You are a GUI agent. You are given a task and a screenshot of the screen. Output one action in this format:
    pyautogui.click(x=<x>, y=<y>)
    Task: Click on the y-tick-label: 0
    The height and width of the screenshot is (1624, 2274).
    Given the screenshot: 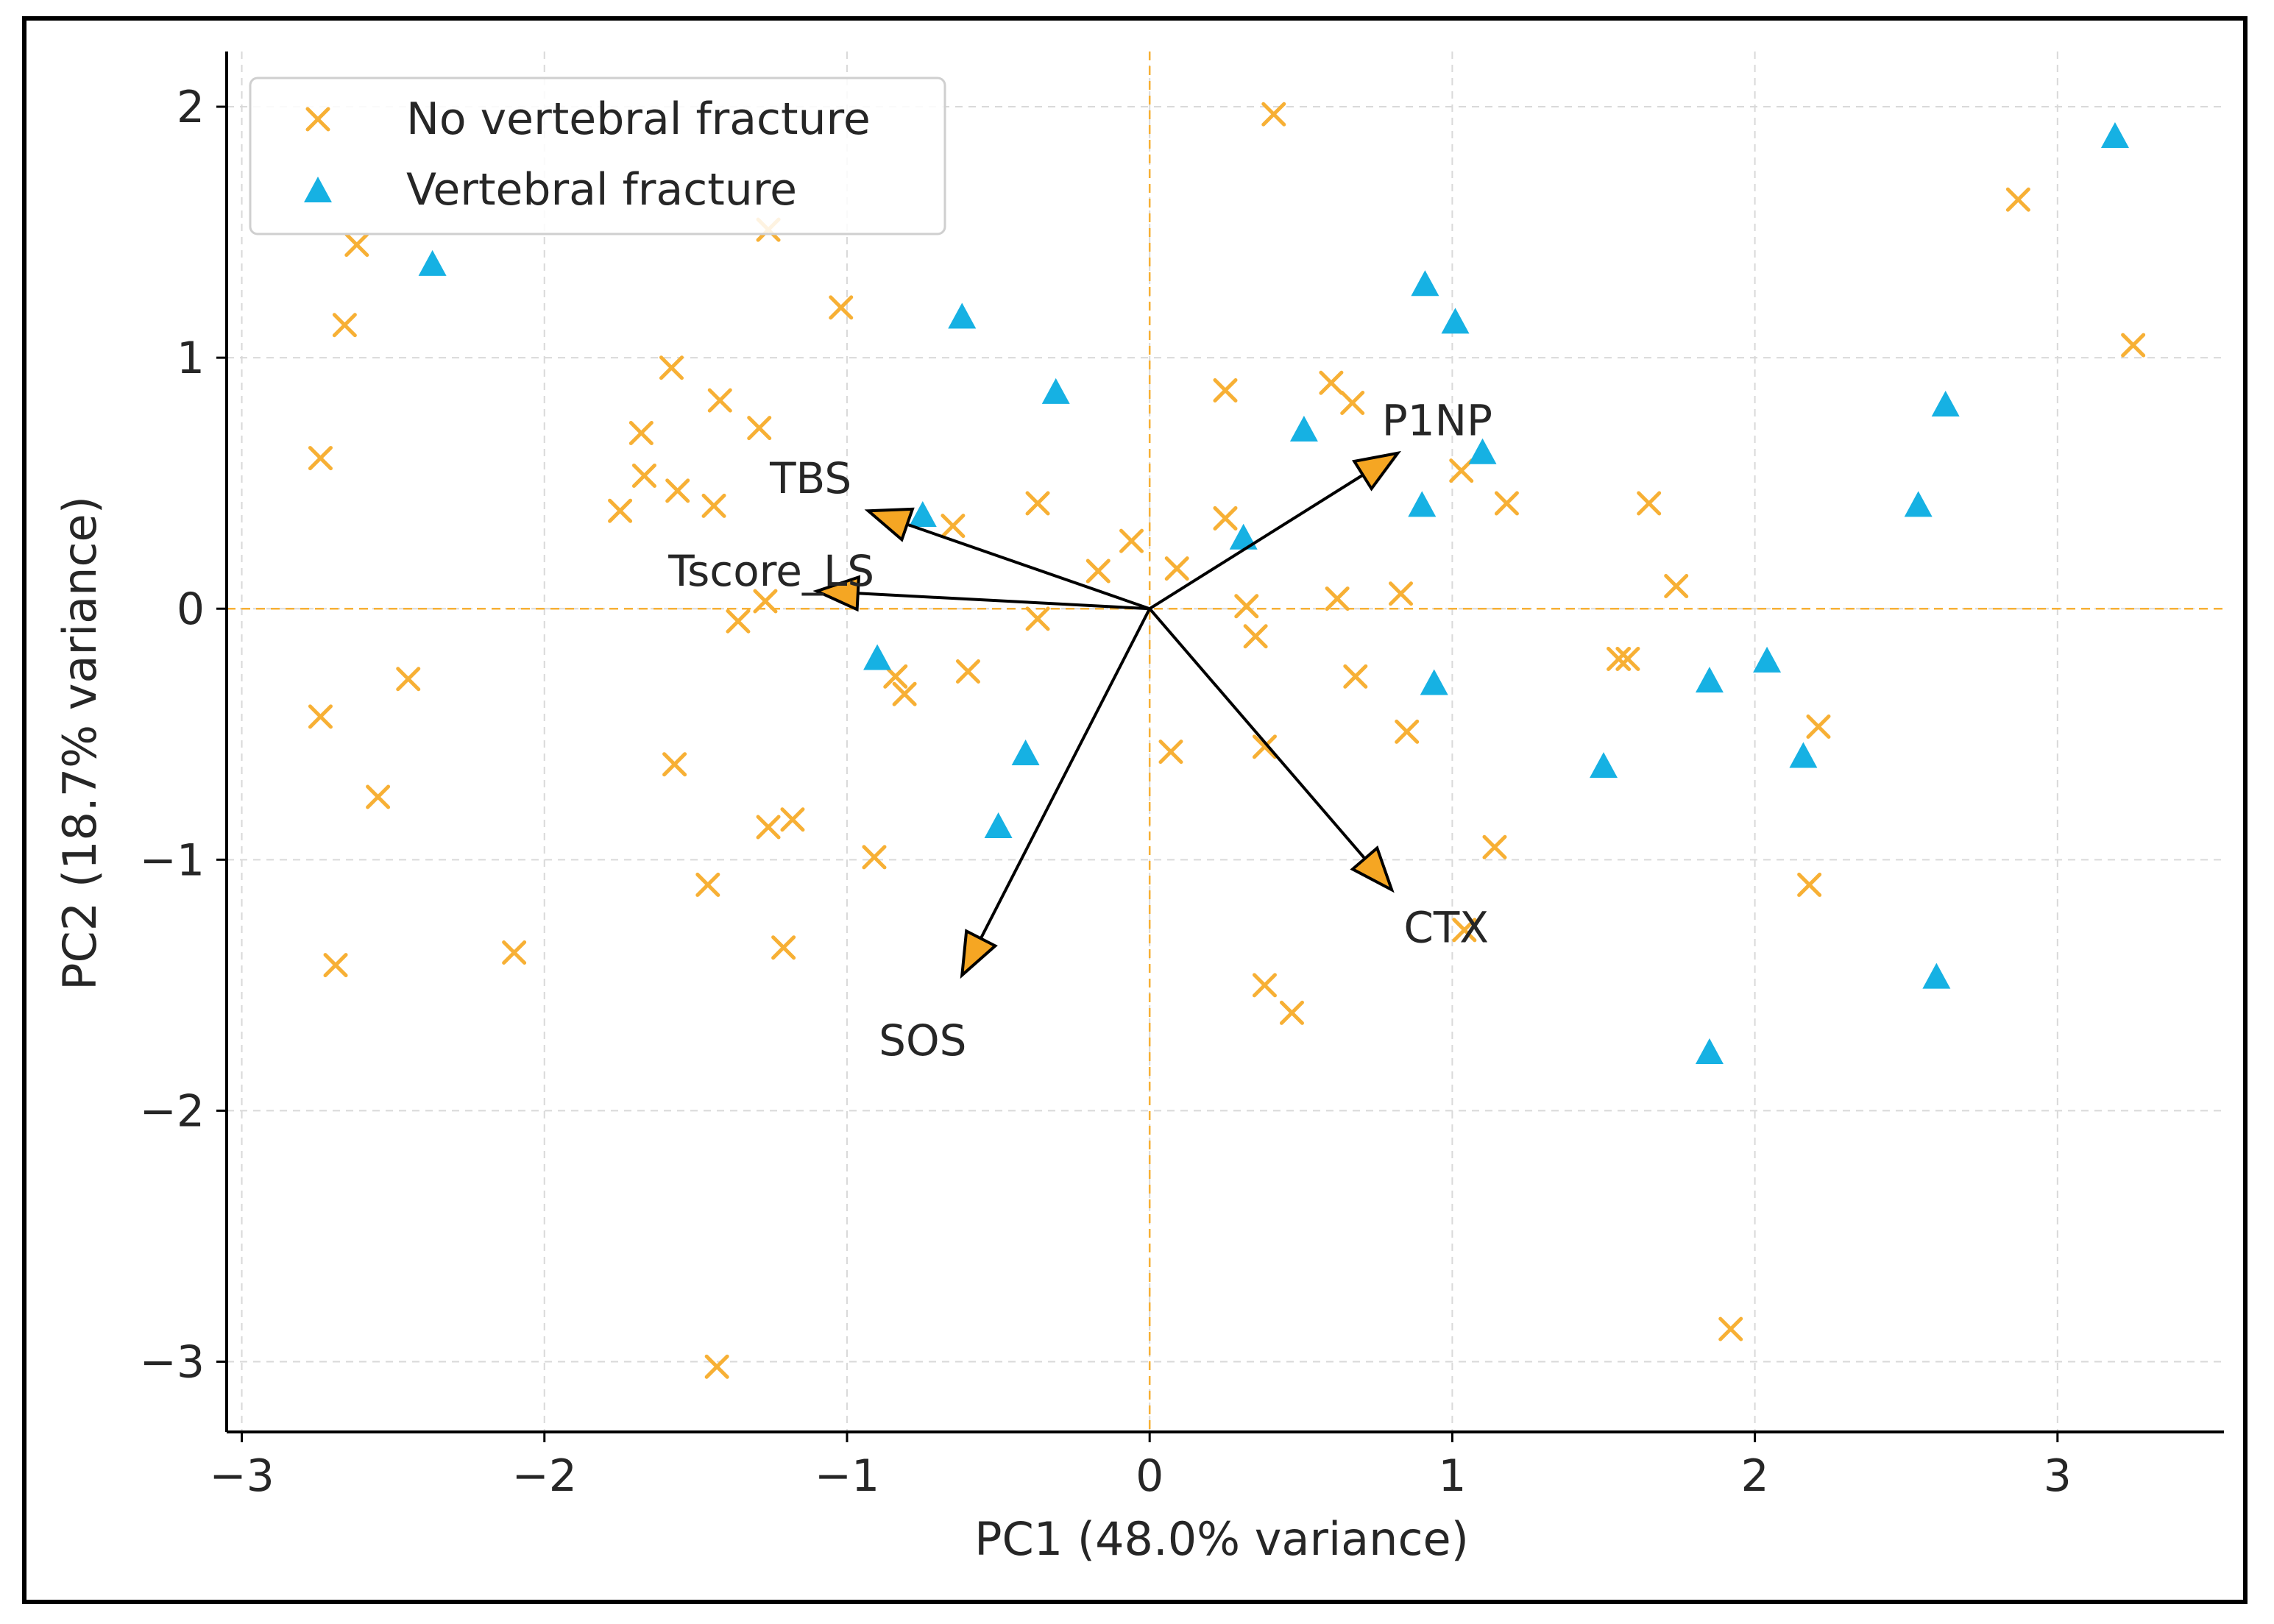 What is the action you would take?
    pyautogui.click(x=191, y=609)
    